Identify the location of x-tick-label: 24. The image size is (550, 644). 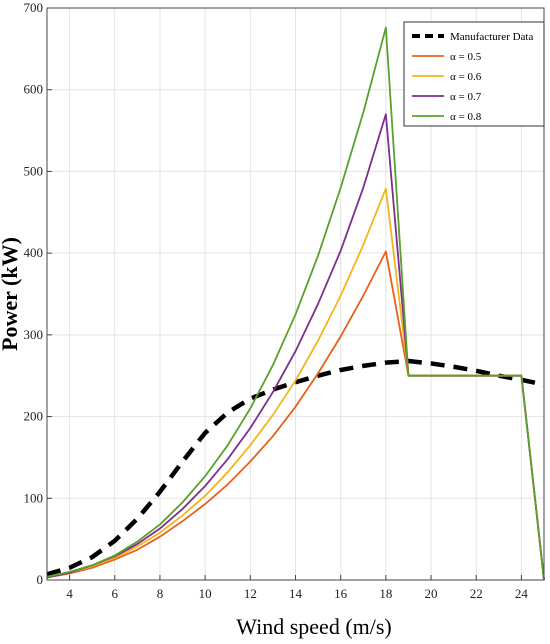
(522, 593).